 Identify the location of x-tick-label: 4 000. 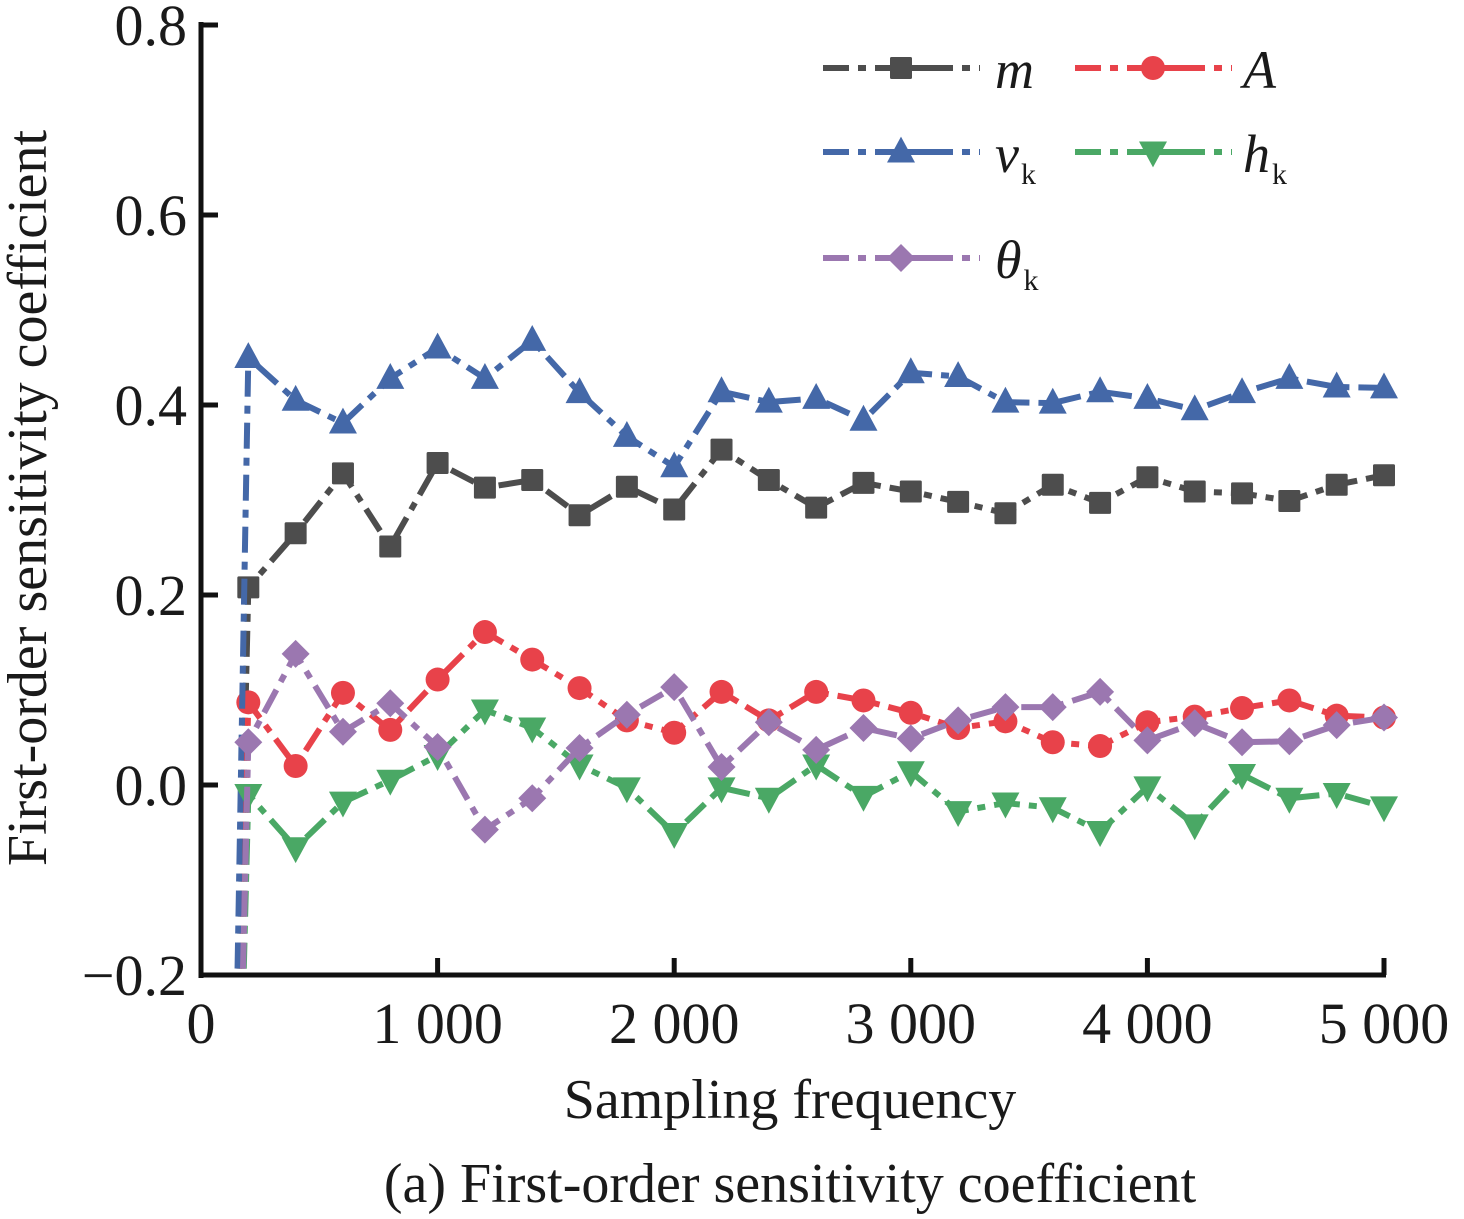
(1147, 1023).